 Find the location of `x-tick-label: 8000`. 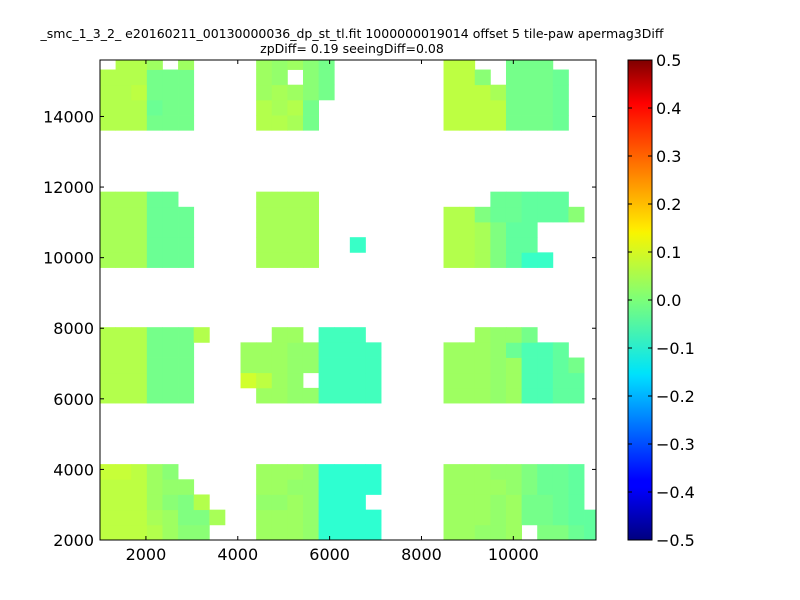

x-tick-label: 8000 is located at coordinates (421, 554).